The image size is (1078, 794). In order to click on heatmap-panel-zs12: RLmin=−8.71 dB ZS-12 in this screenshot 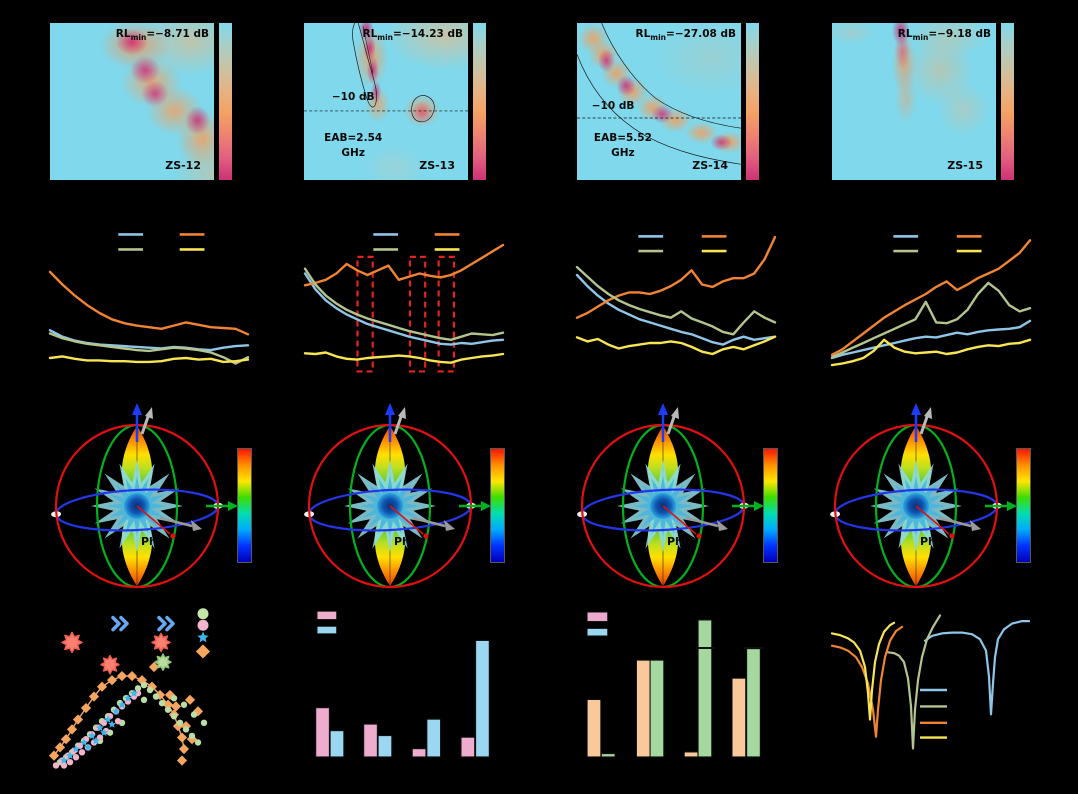, I will do `click(141, 101)`.